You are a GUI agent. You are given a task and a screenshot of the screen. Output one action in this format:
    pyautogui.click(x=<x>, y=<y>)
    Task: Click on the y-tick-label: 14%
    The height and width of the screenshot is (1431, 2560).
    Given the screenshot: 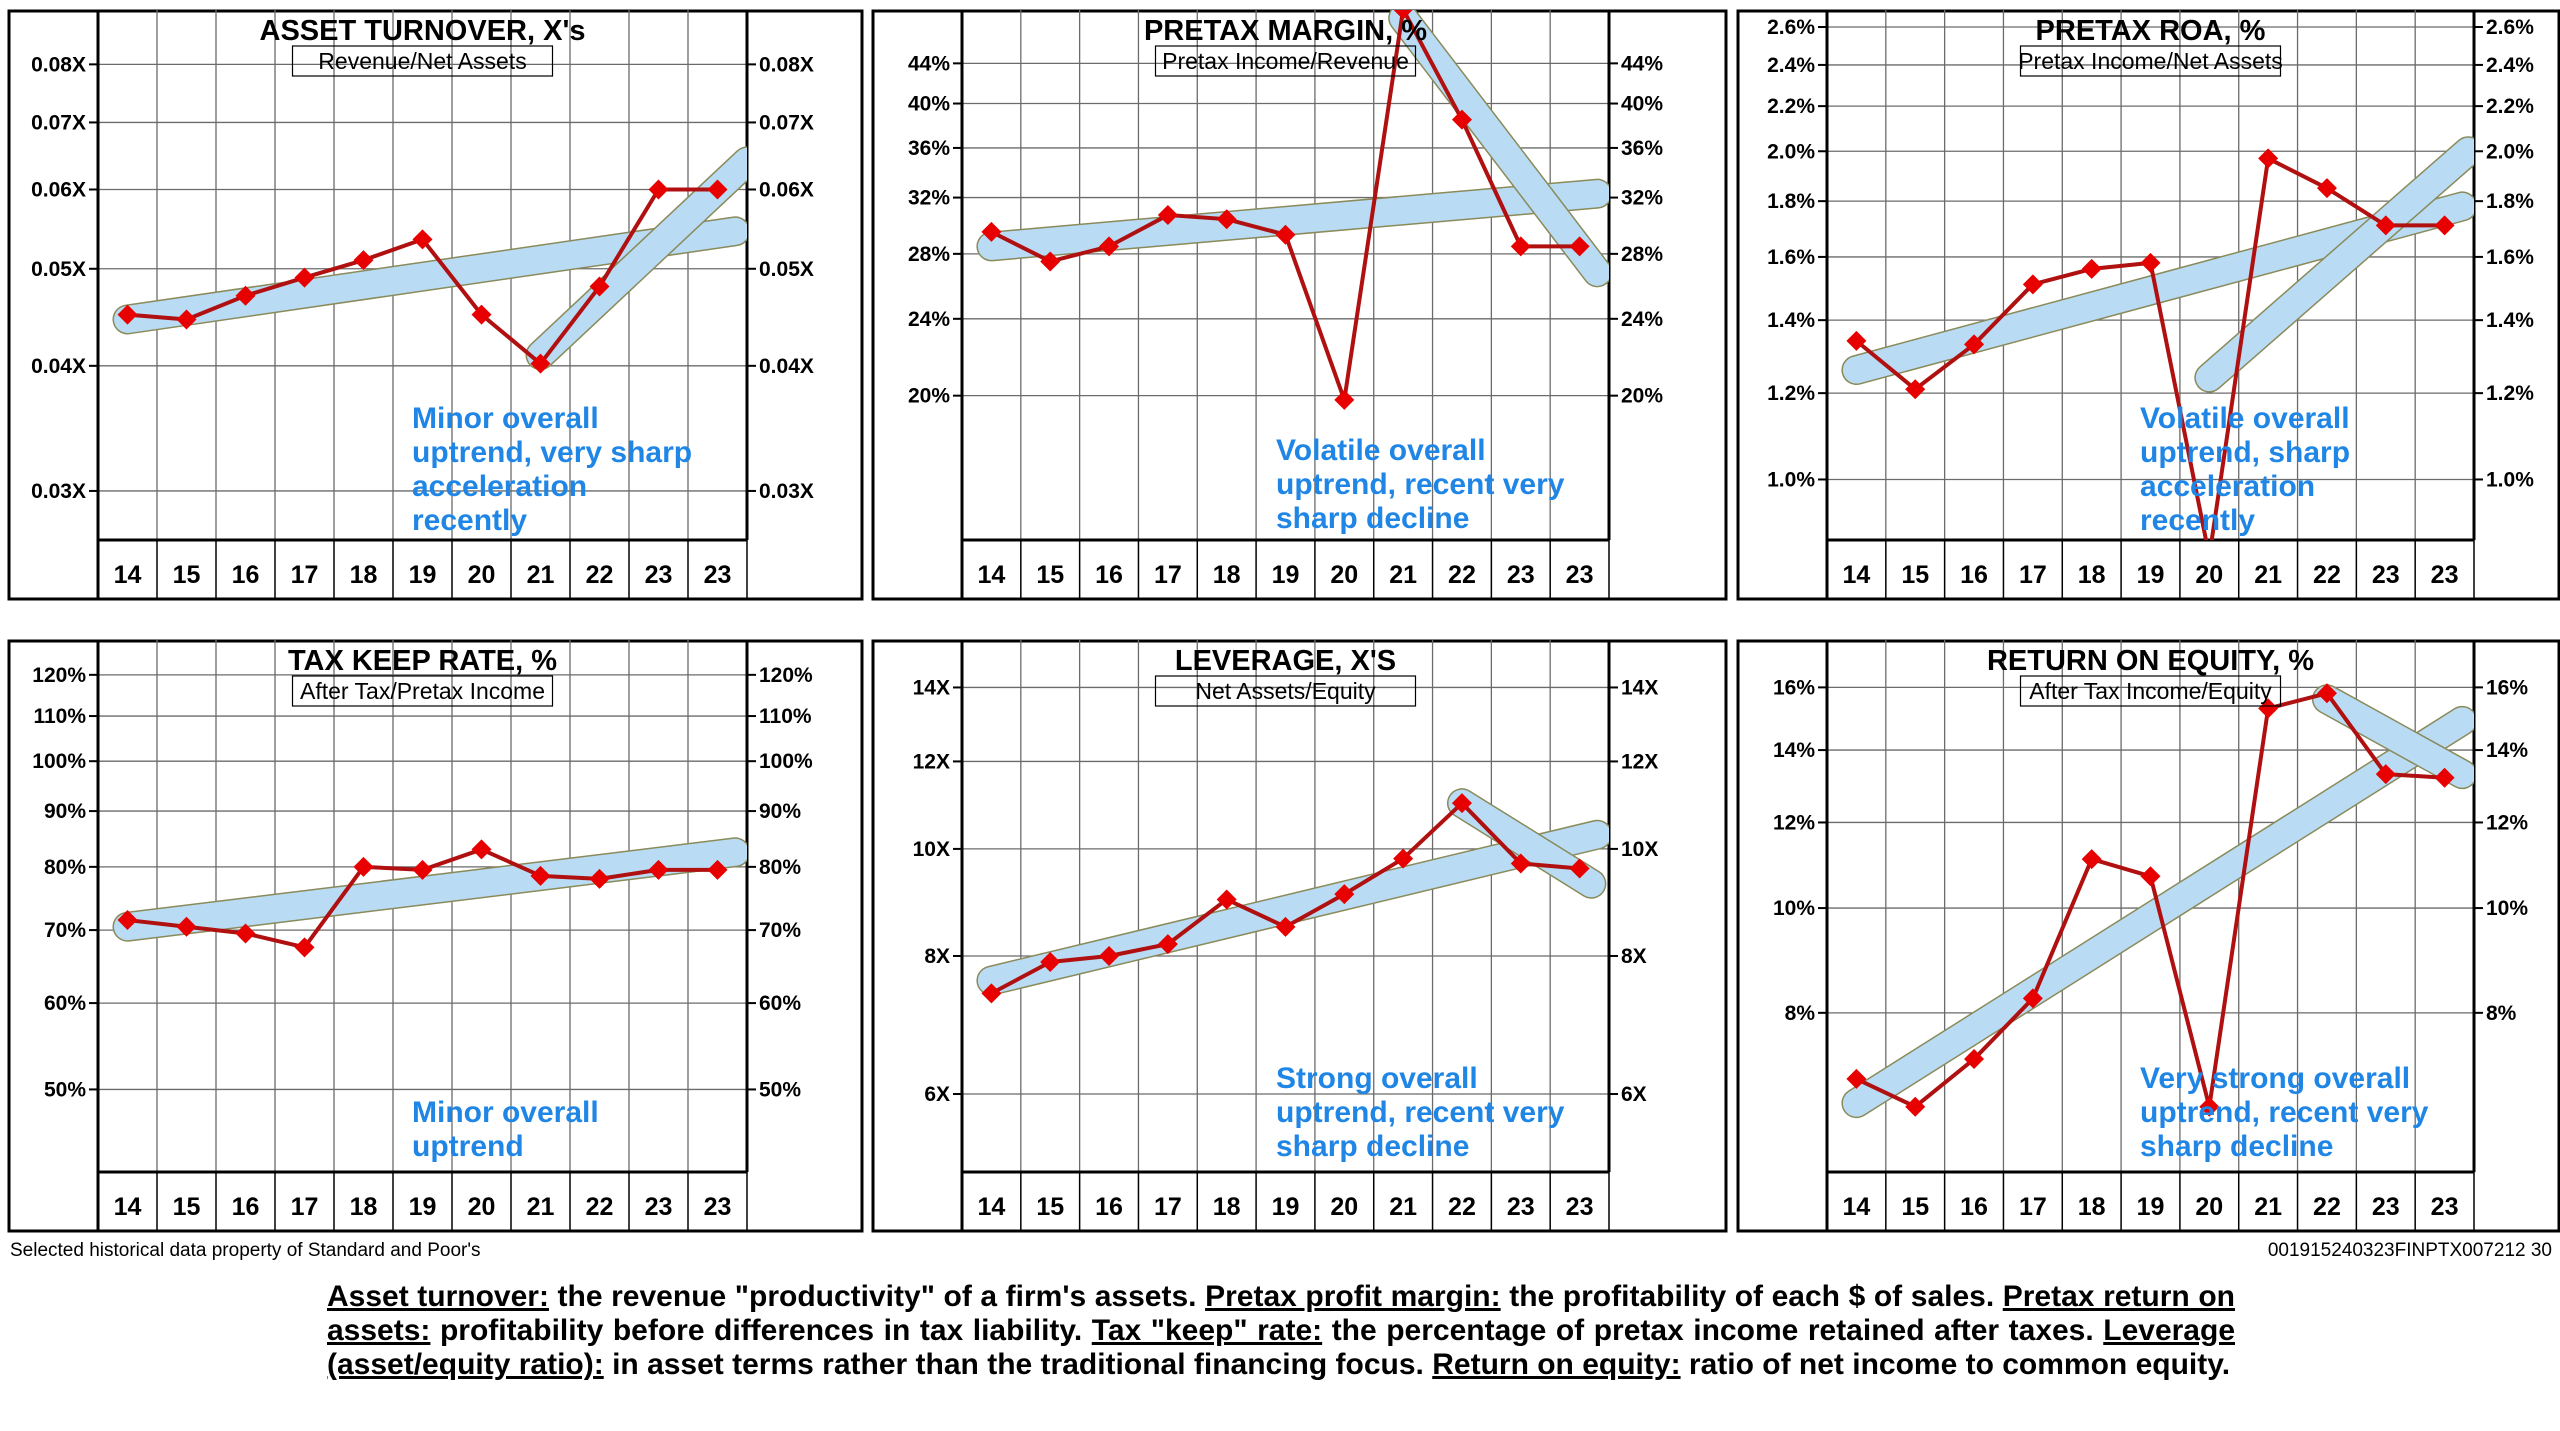 What is the action you would take?
    pyautogui.click(x=1794, y=750)
    